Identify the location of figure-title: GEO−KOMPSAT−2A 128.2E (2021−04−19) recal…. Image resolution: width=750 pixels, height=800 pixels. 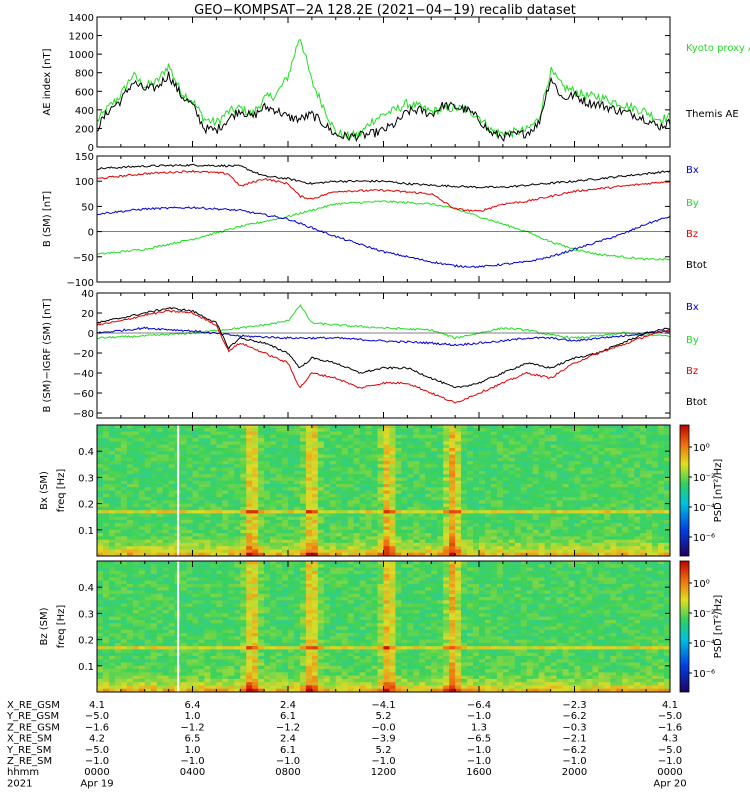
(385, 10).